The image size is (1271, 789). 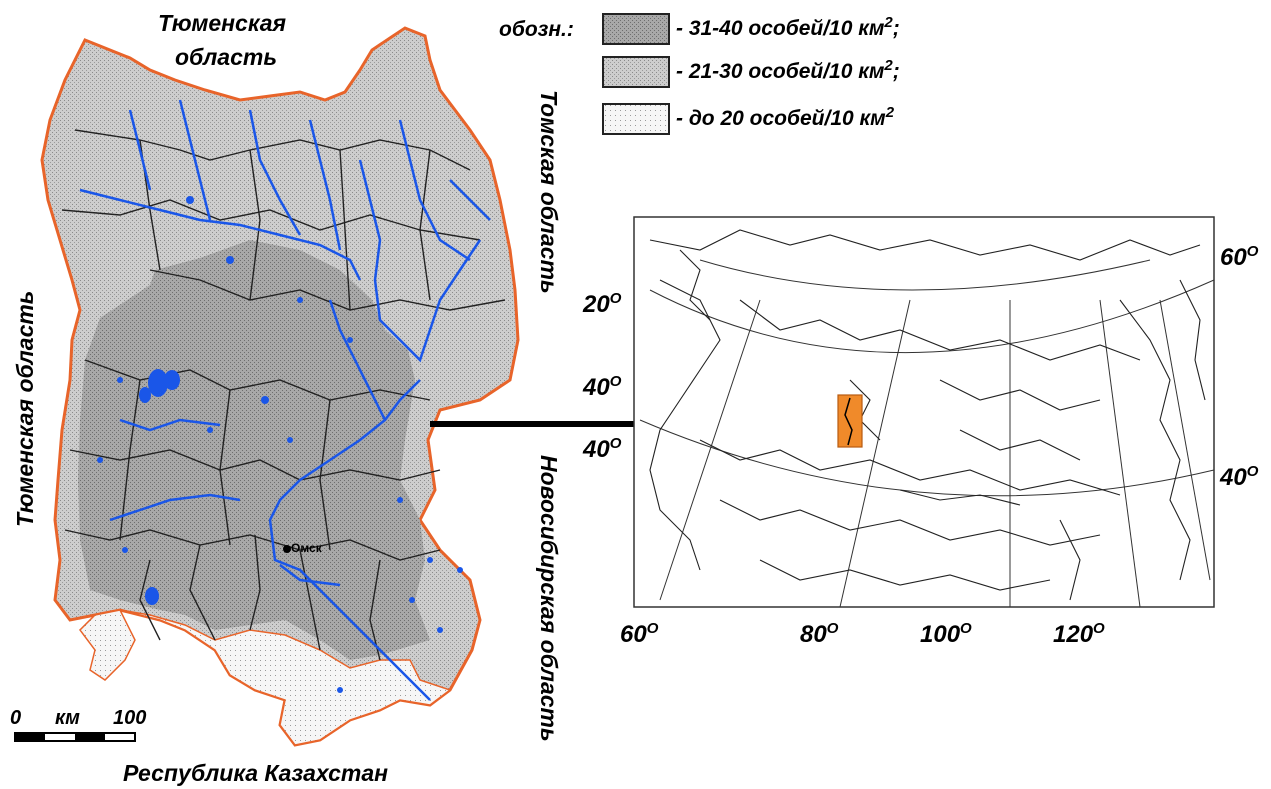 I want to click on label-novosibirsk: Новосибирская область, so click(x=549, y=598).